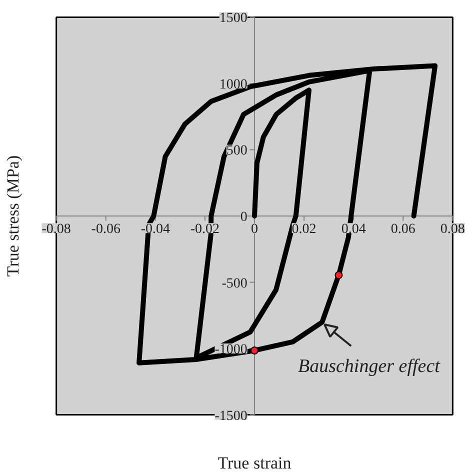 This screenshot has height=475, width=472. What do you see at coordinates (56, 230) in the screenshot?
I see `x-tick-label: -0.08` at bounding box center [56, 230].